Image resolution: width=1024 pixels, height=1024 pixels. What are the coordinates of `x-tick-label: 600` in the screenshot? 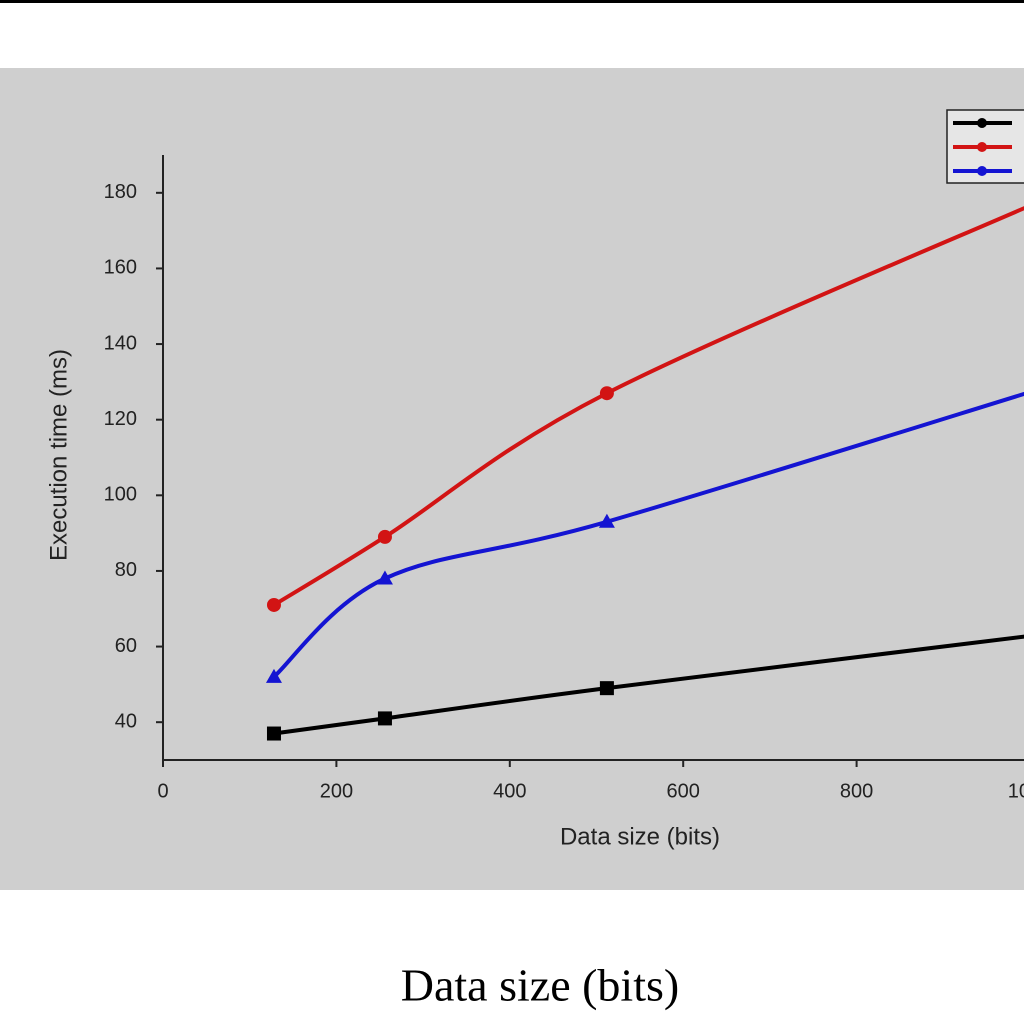 It's located at (683, 791).